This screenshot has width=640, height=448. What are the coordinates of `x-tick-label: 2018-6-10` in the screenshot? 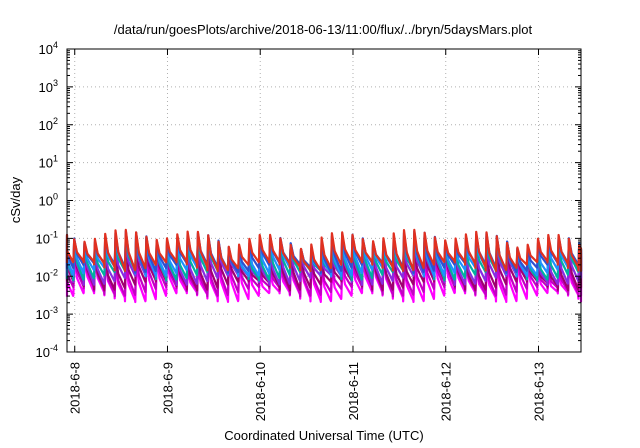 It's located at (260, 391).